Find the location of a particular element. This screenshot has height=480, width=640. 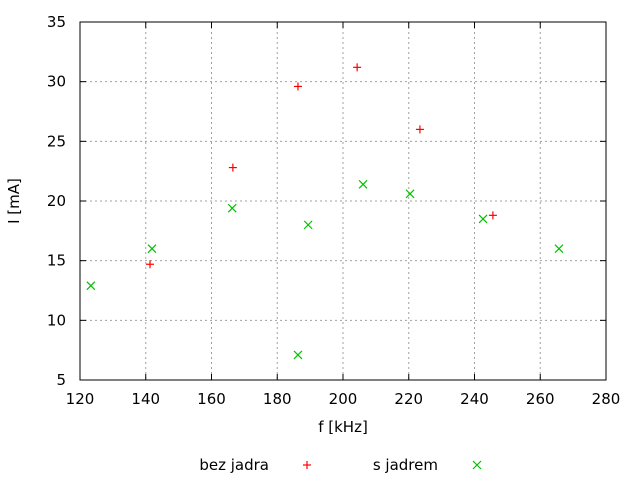

y-tick-label: 15 is located at coordinates (56, 261).